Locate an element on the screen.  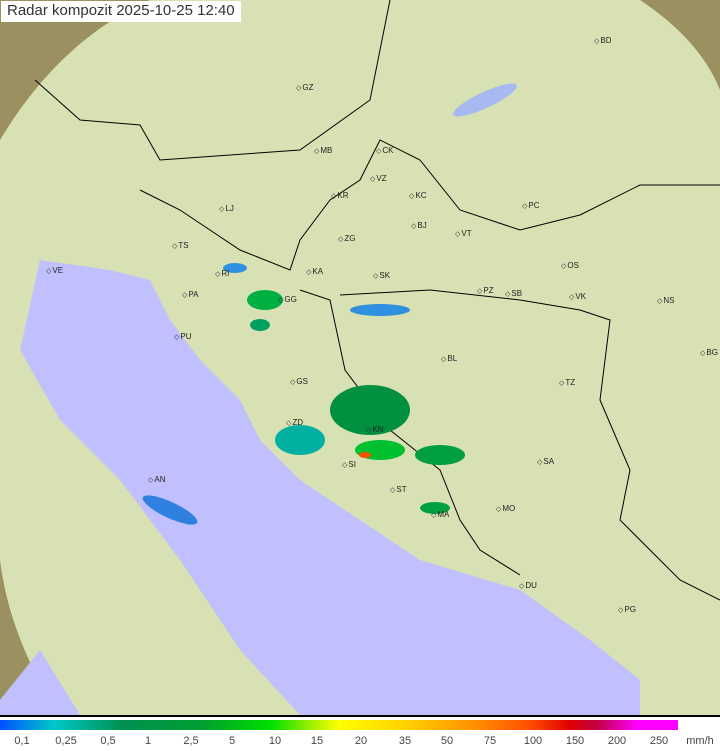
city-label: SA is located at coordinates (545, 461).